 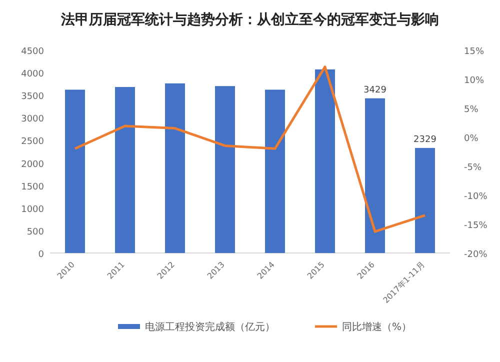 What do you see at coordinates (32, 165) in the screenshot?
I see `y-tick-label: 2000` at bounding box center [32, 165].